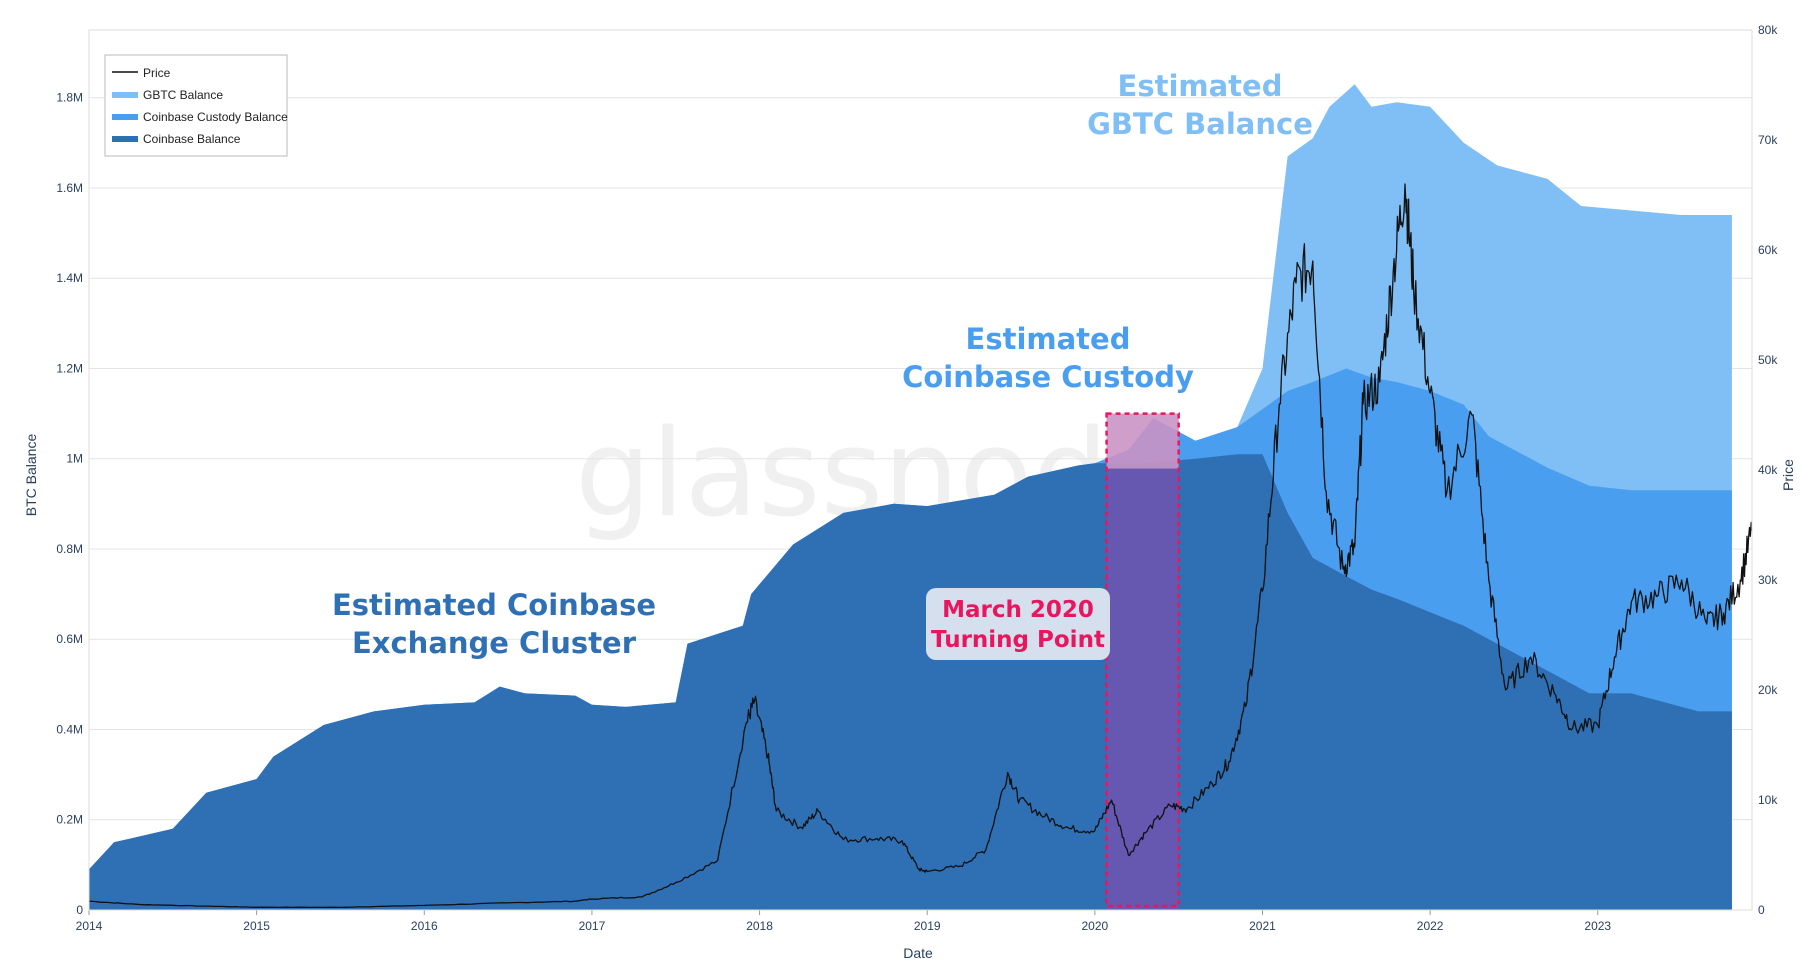 Image resolution: width=1810 pixels, height=978 pixels. Describe the element at coordinates (1048, 377) in the screenshot. I see `annotation-coinbase-custody-line2: Coinbase Custody` at that location.